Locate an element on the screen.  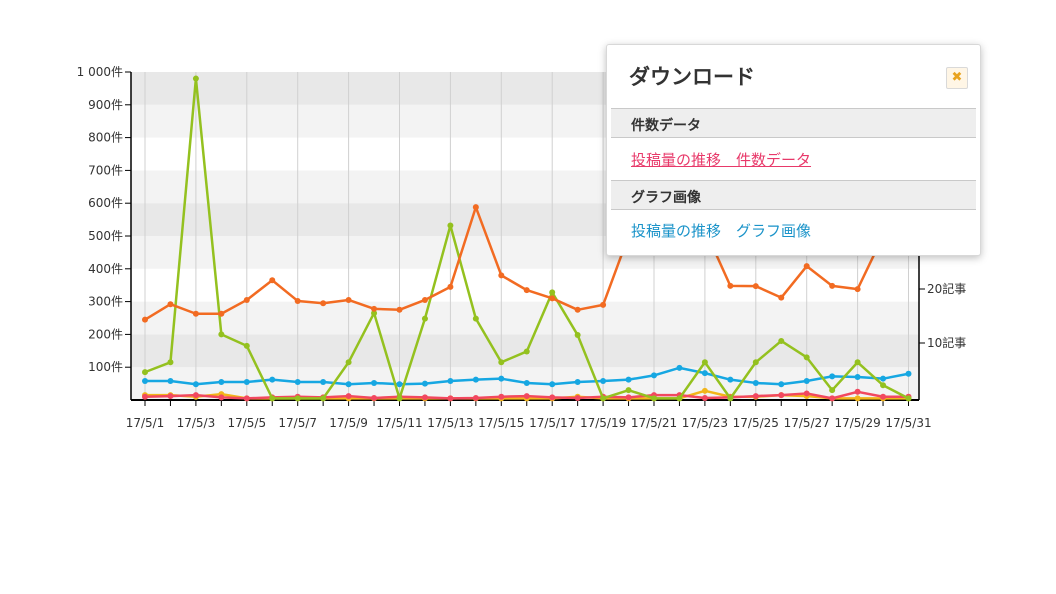
x-tick-label: 17/5/7 is located at coordinates (297, 423).